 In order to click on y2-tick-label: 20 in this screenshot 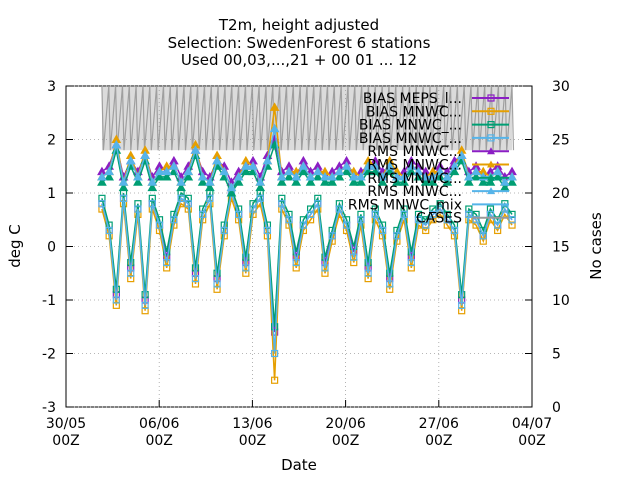, I will do `click(561, 194)`.